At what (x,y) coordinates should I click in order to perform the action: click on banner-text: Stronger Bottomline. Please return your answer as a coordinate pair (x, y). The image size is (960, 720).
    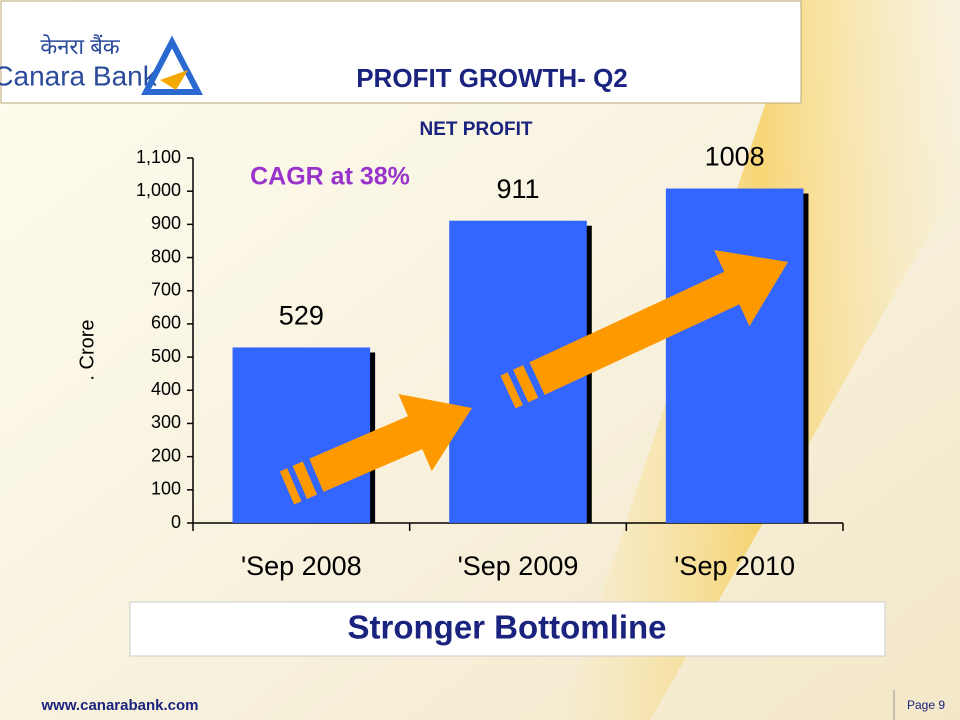
    Looking at the image, I should click on (507, 627).